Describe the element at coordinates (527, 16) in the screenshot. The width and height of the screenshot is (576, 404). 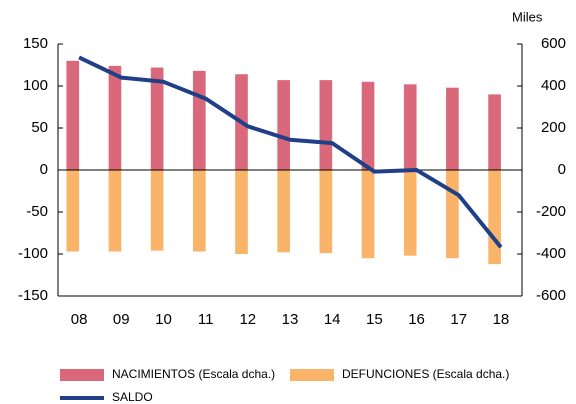
I see `y2-unit-label: Miles` at that location.